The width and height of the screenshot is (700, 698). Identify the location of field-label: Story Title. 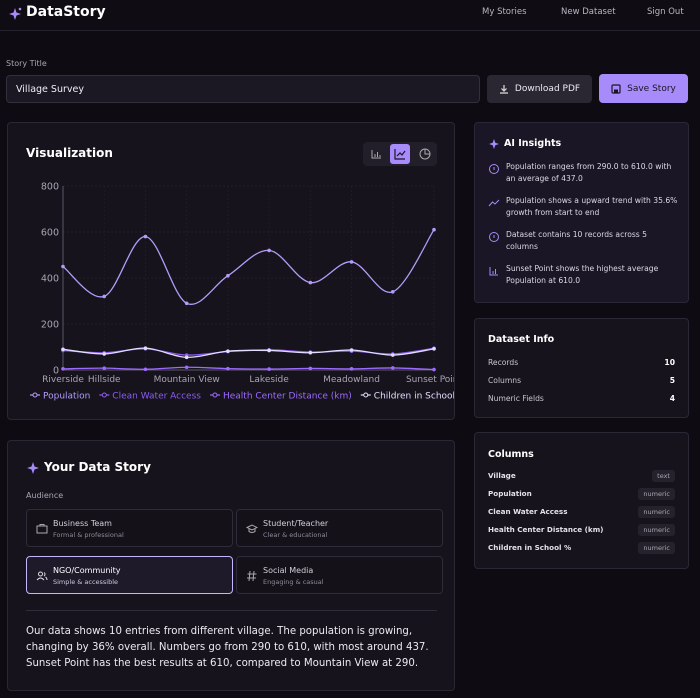
(26, 63).